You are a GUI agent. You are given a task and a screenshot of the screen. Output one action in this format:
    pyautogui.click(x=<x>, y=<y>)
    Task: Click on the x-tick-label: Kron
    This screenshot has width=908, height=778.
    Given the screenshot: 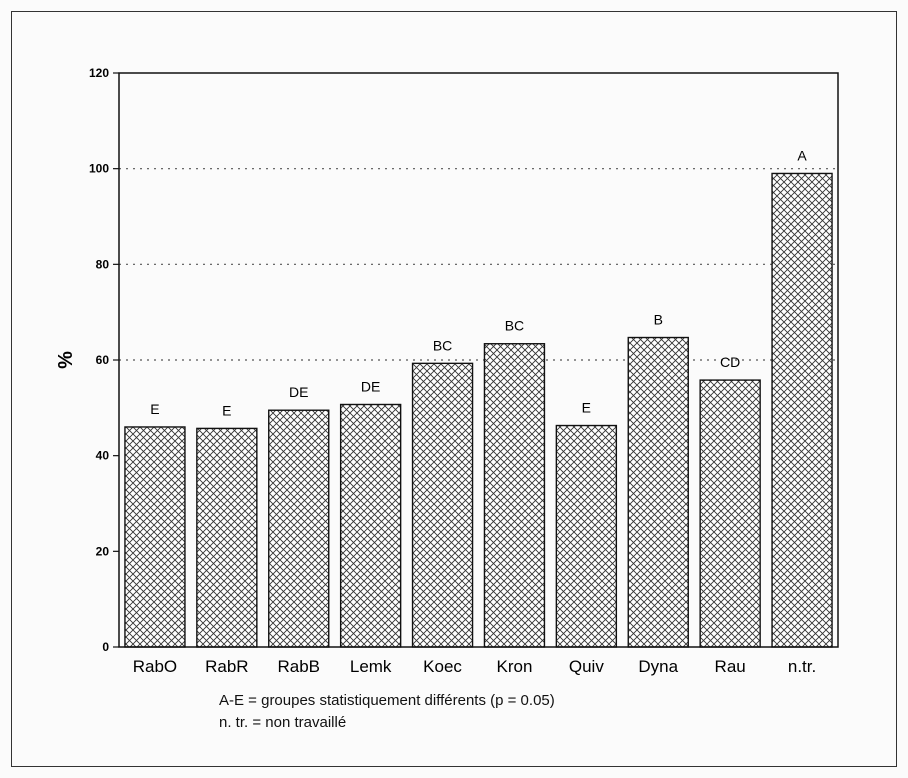 What is the action you would take?
    pyautogui.click(x=514, y=666)
    